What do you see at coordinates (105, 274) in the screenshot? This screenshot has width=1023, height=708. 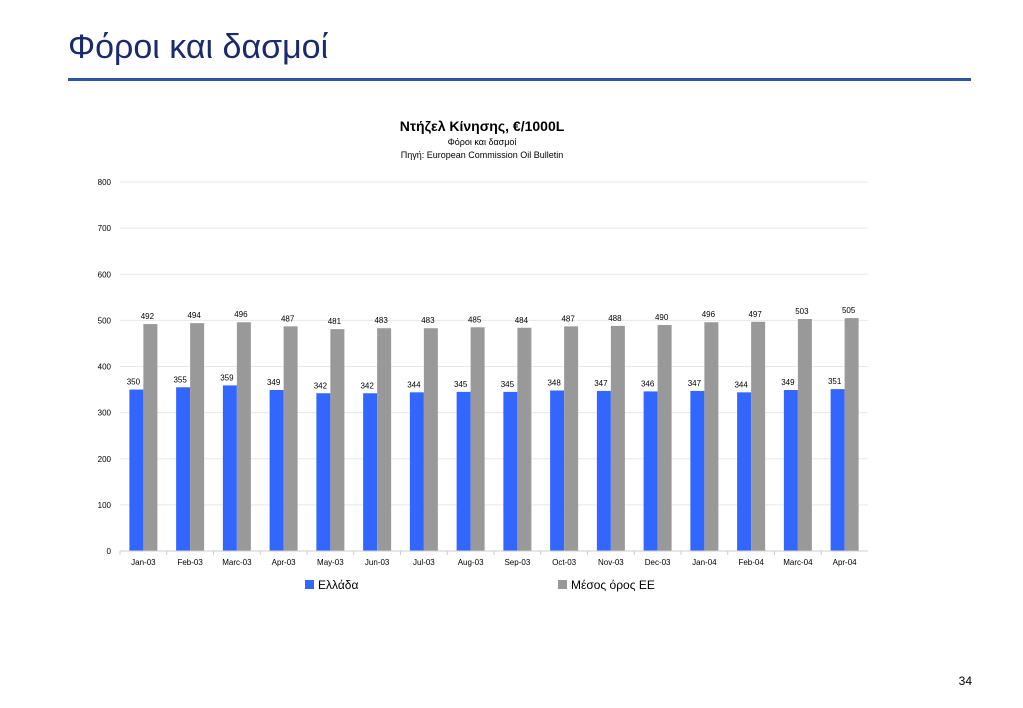 I see `y-tick-label: 600` at bounding box center [105, 274].